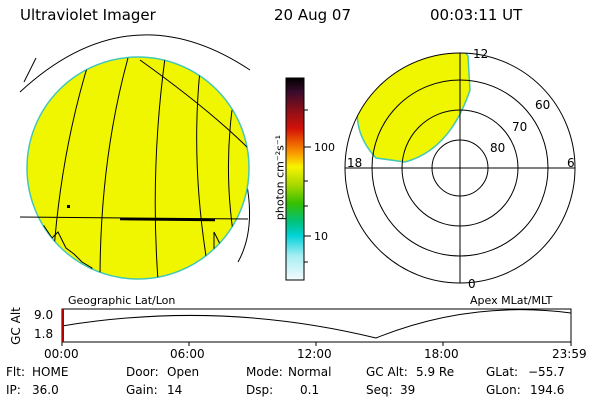 Image resolution: width=600 pixels, height=400 pixels. I want to click on altitude-y-tick-label: 9.0, so click(44, 315).